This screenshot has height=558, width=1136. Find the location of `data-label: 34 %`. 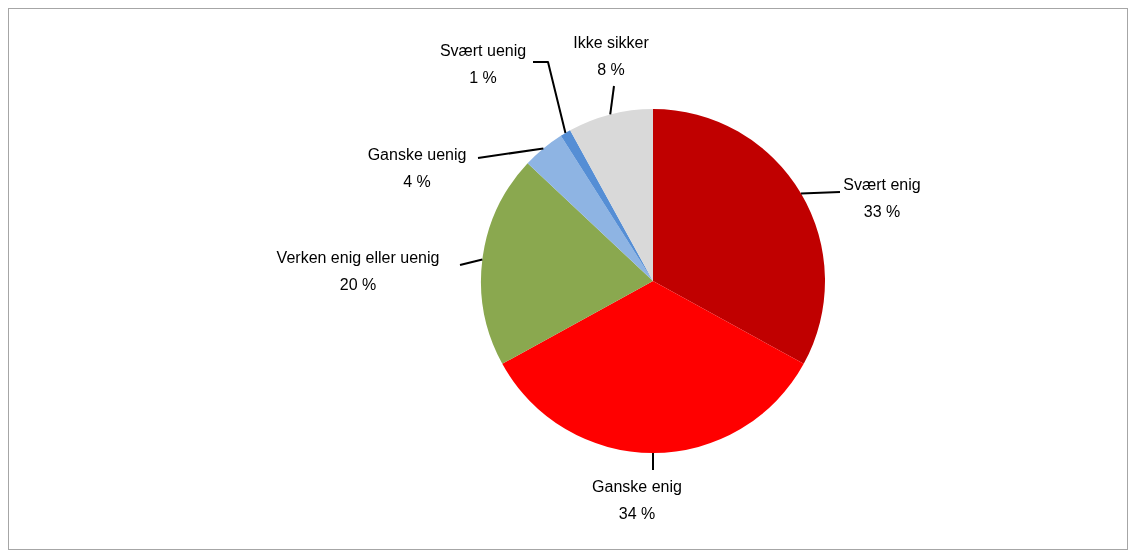

data-label: 34 % is located at coordinates (637, 514).